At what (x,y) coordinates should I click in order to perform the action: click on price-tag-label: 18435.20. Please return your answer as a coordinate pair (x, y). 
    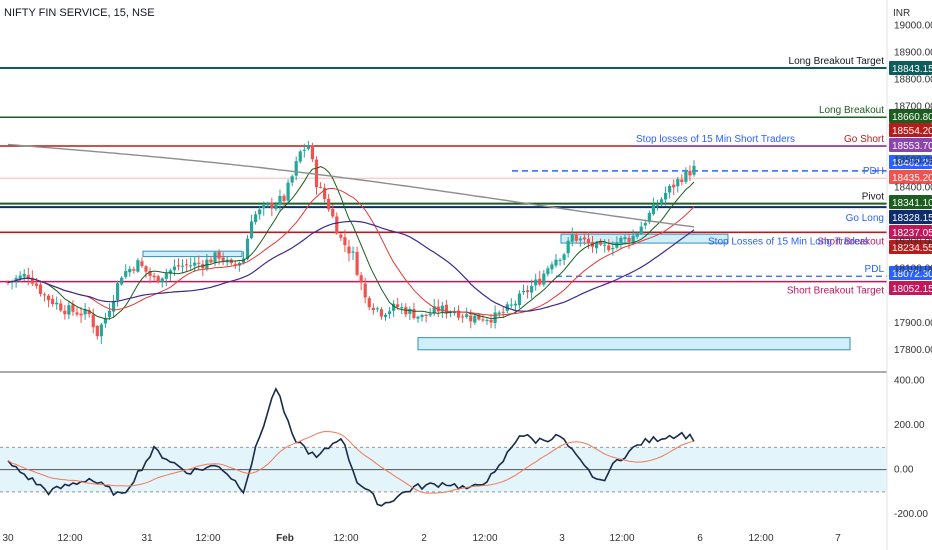
    Looking at the image, I should click on (912, 178).